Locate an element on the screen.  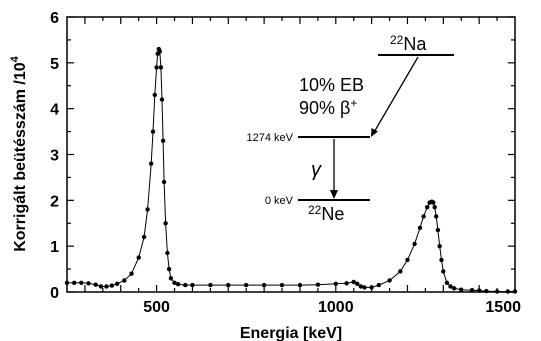
y-axis-tick-labels: 0 1 2 3 4 5 6 is located at coordinates (54, 156).